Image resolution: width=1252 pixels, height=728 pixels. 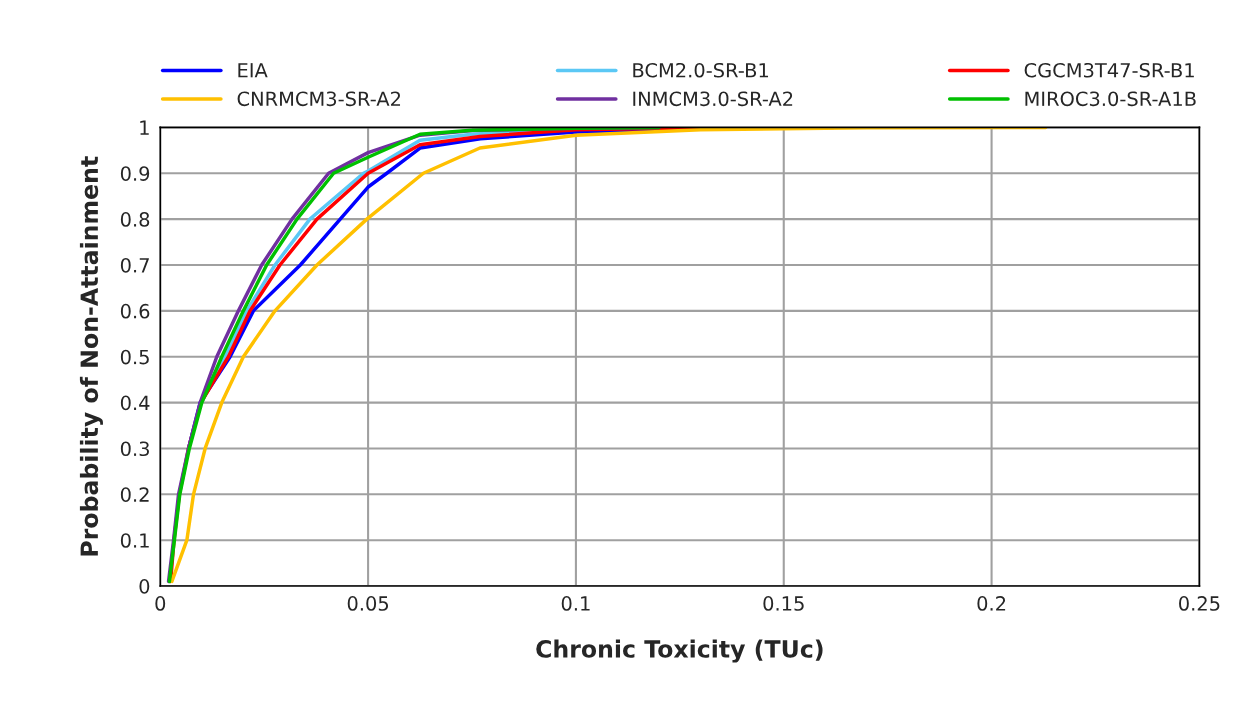 I want to click on legend-label: EIA, so click(x=253, y=70).